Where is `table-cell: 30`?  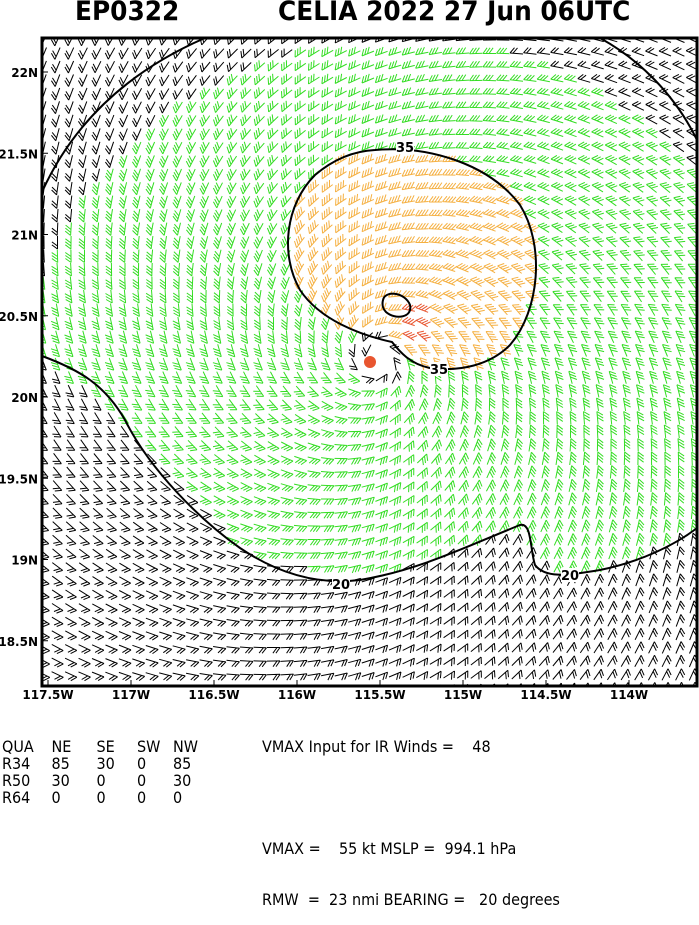 table-cell: 30 is located at coordinates (105, 763).